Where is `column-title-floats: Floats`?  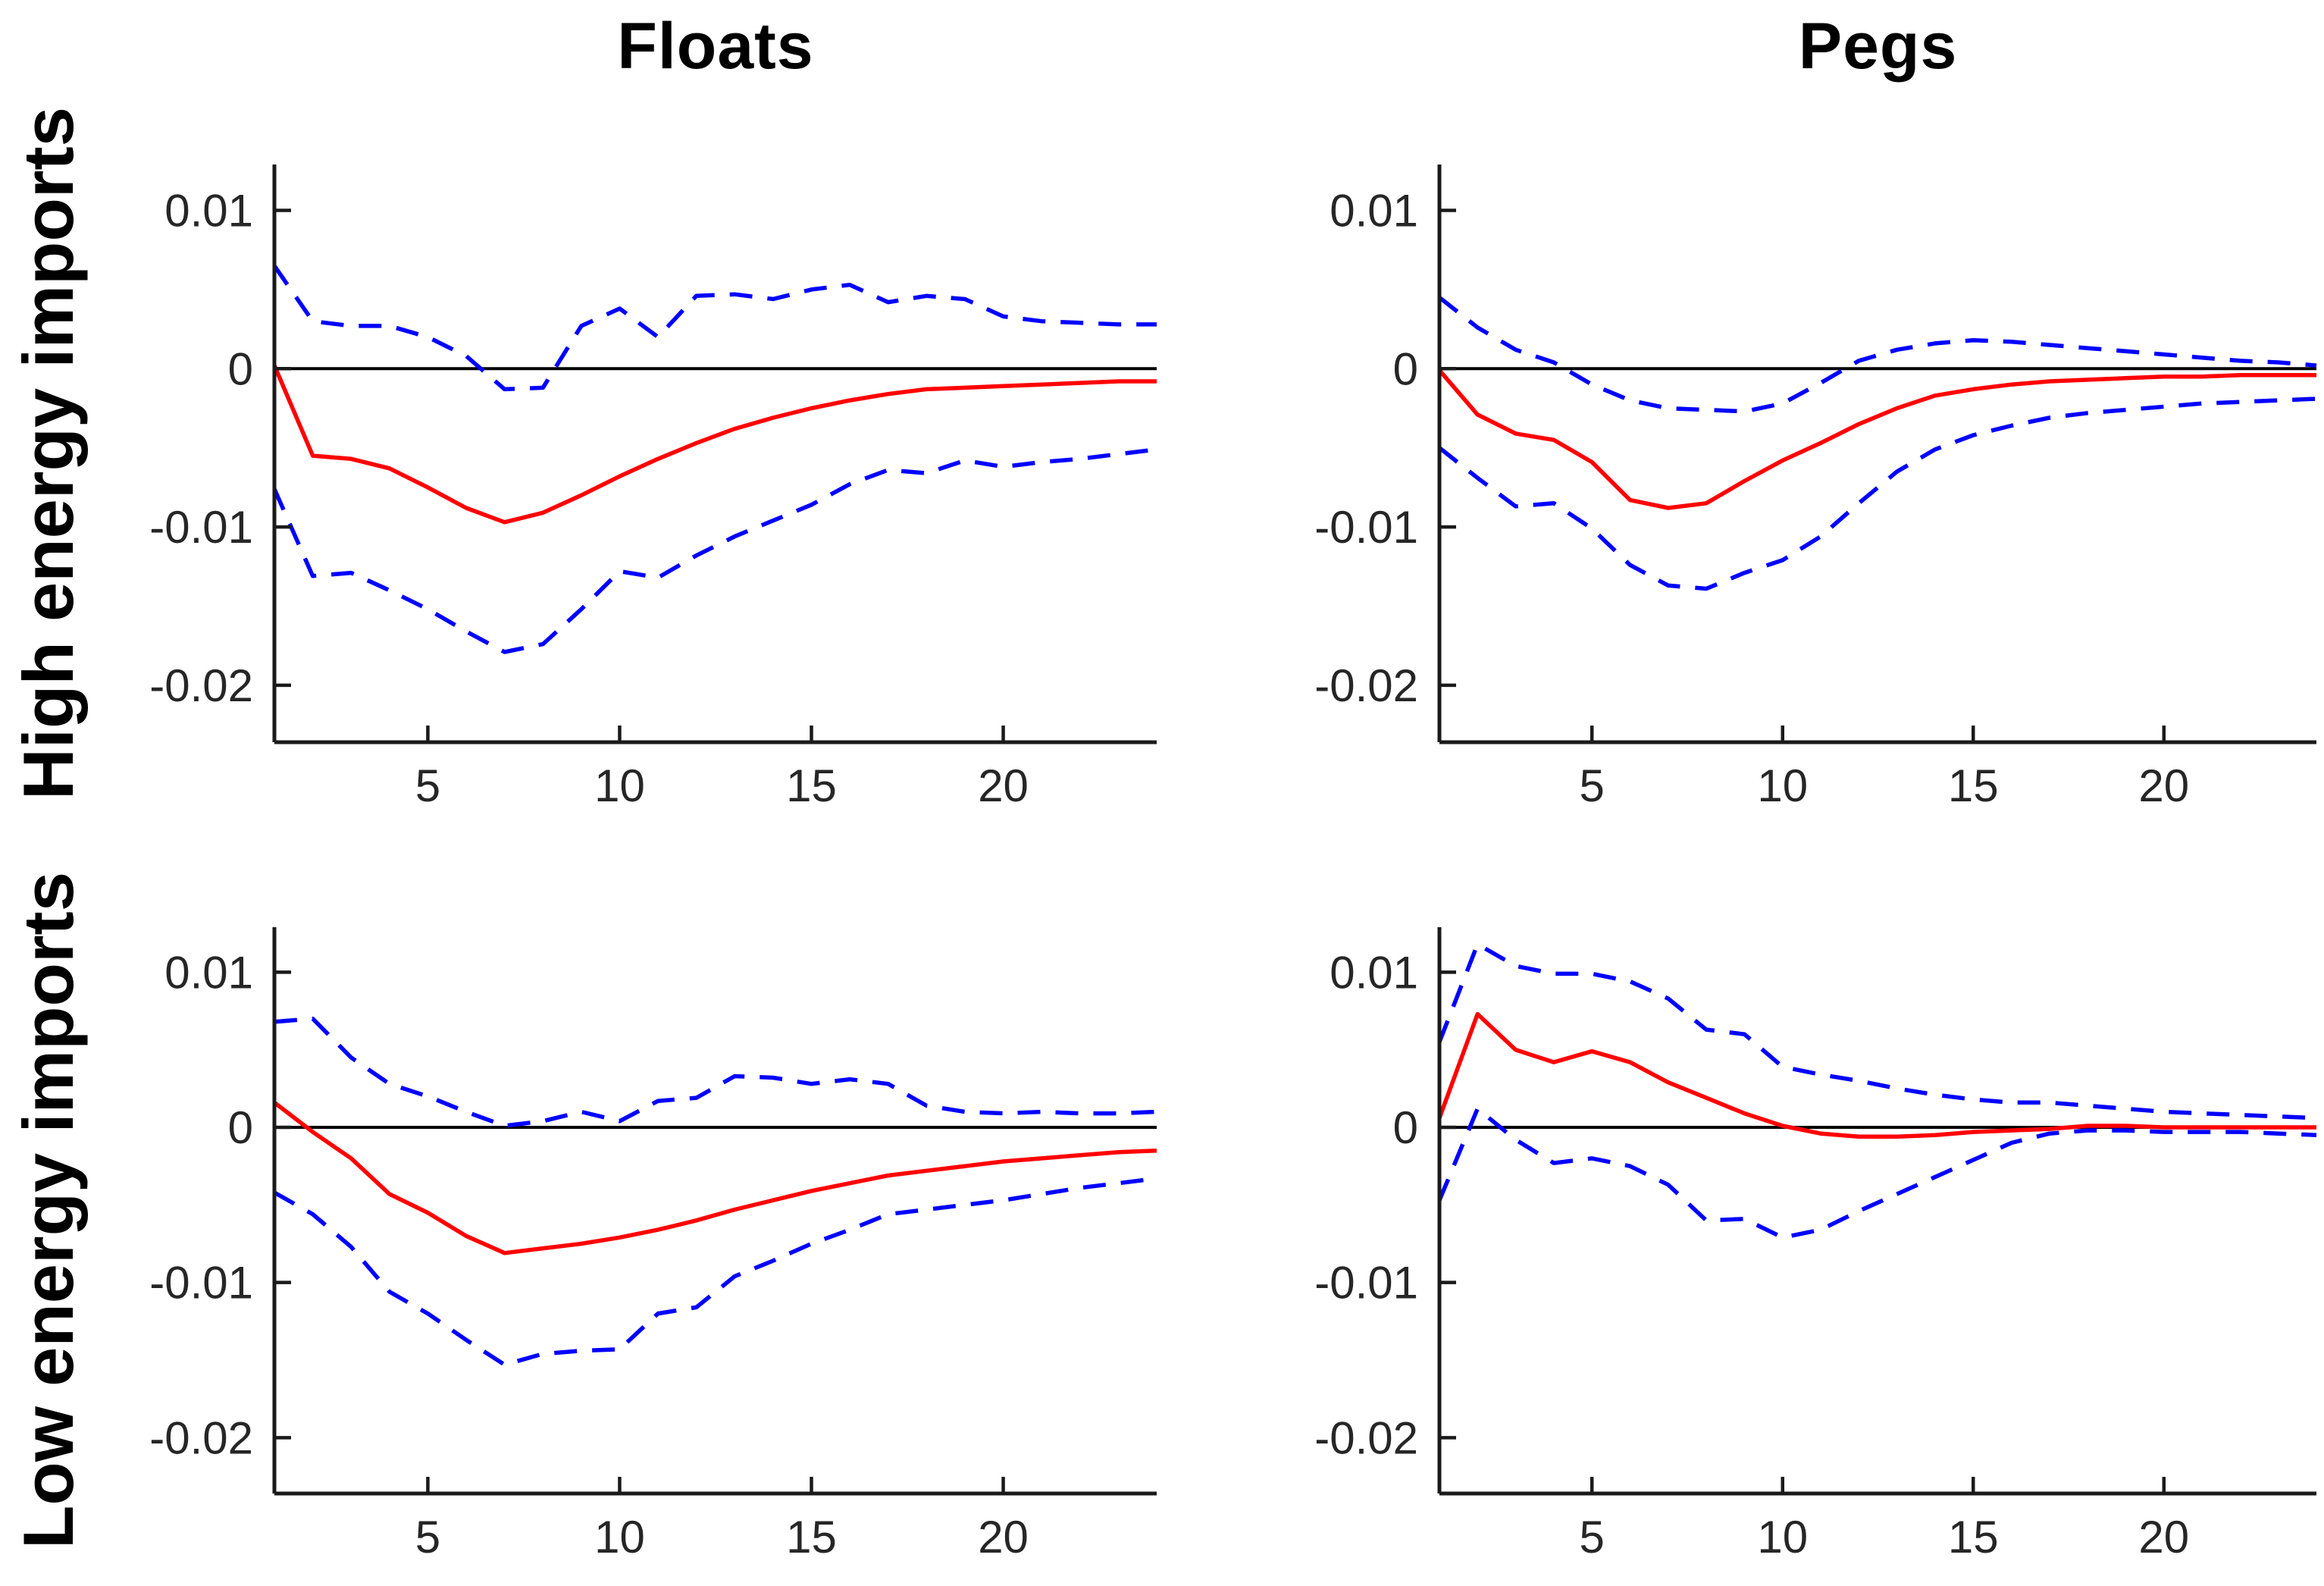 column-title-floats: Floats is located at coordinates (715, 46).